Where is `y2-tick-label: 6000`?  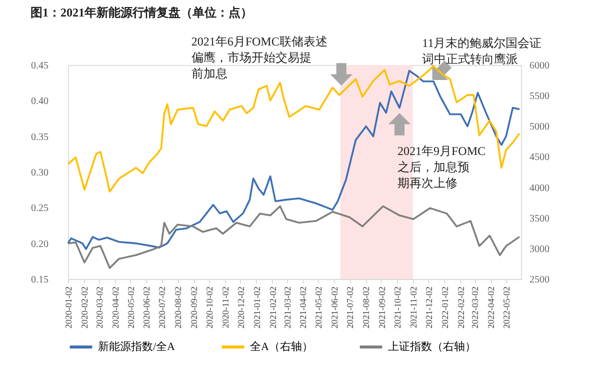
y2-tick-label: 6000 is located at coordinates (540, 66).